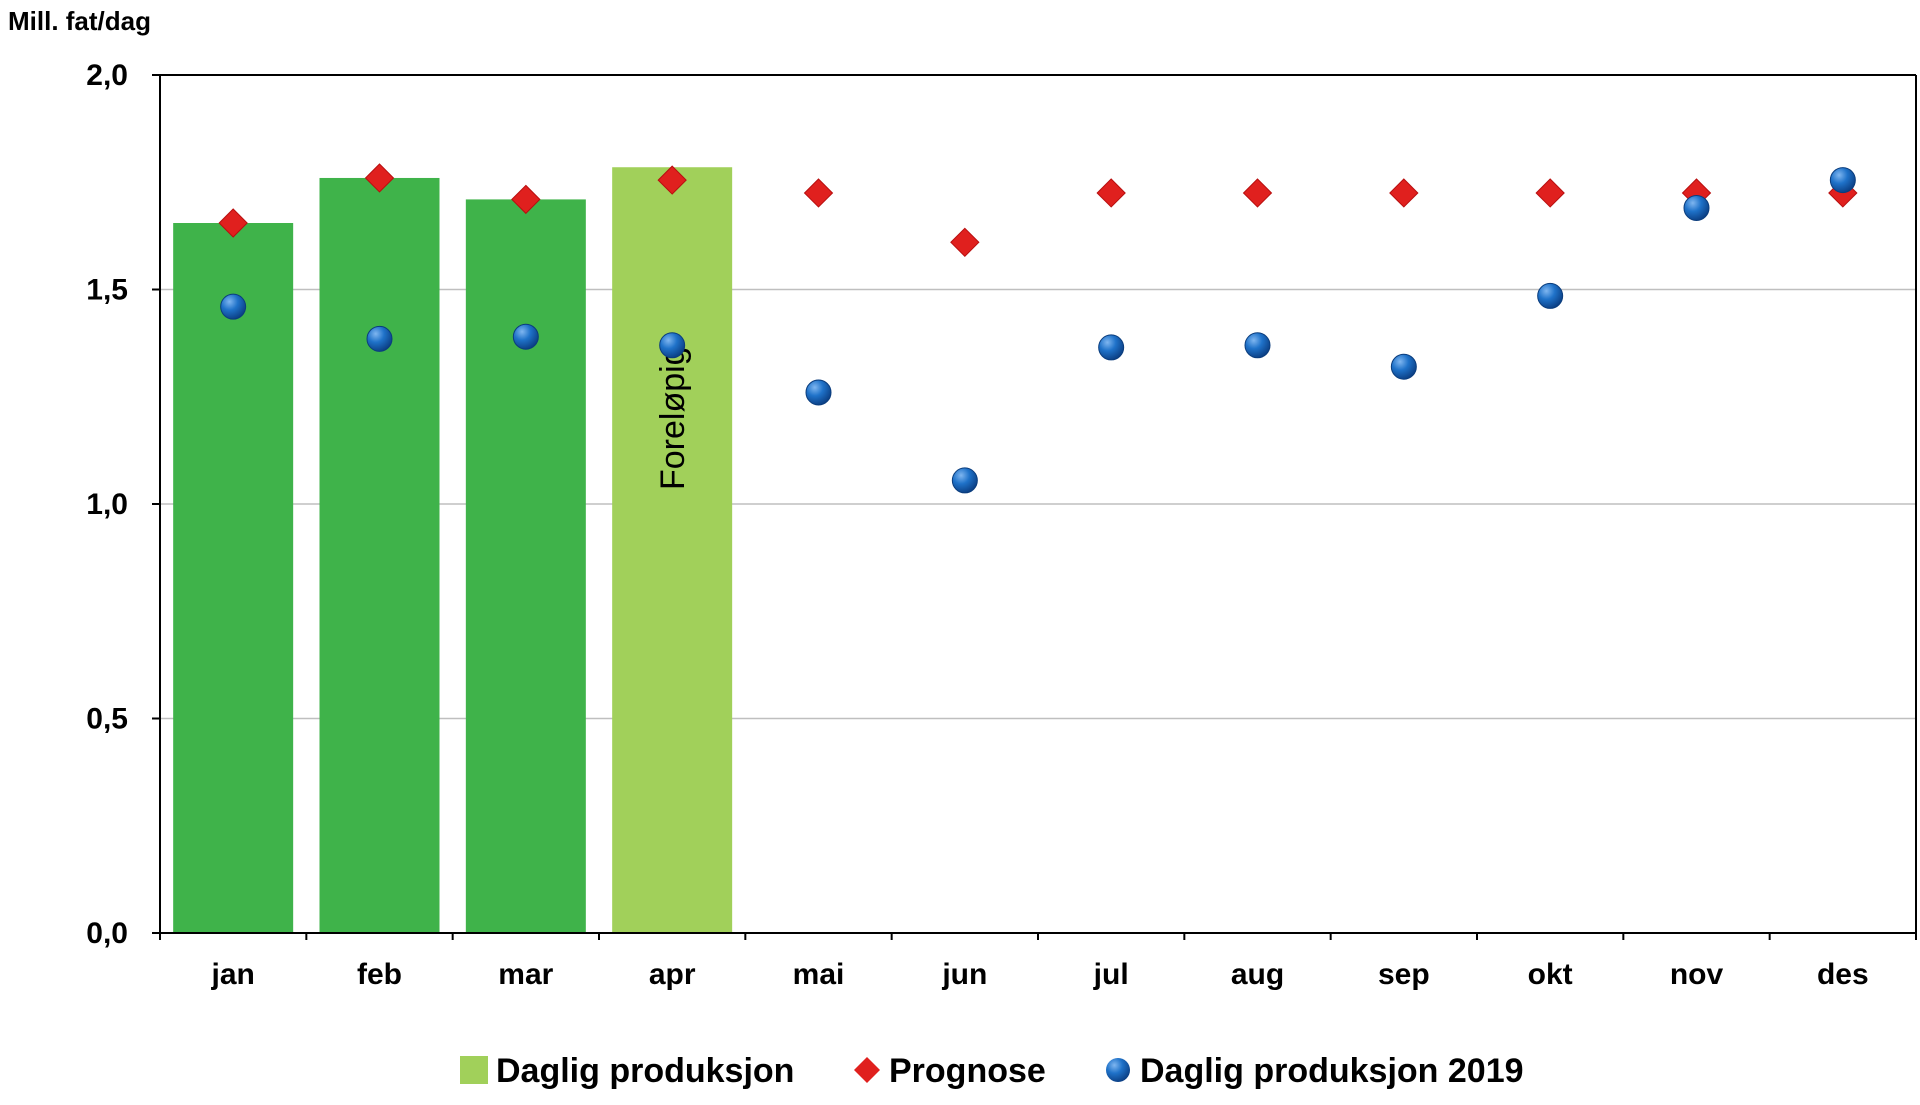 The height and width of the screenshot is (1105, 1920). Describe the element at coordinates (107, 290) in the screenshot. I see `y-tick-label: 1,5` at that location.